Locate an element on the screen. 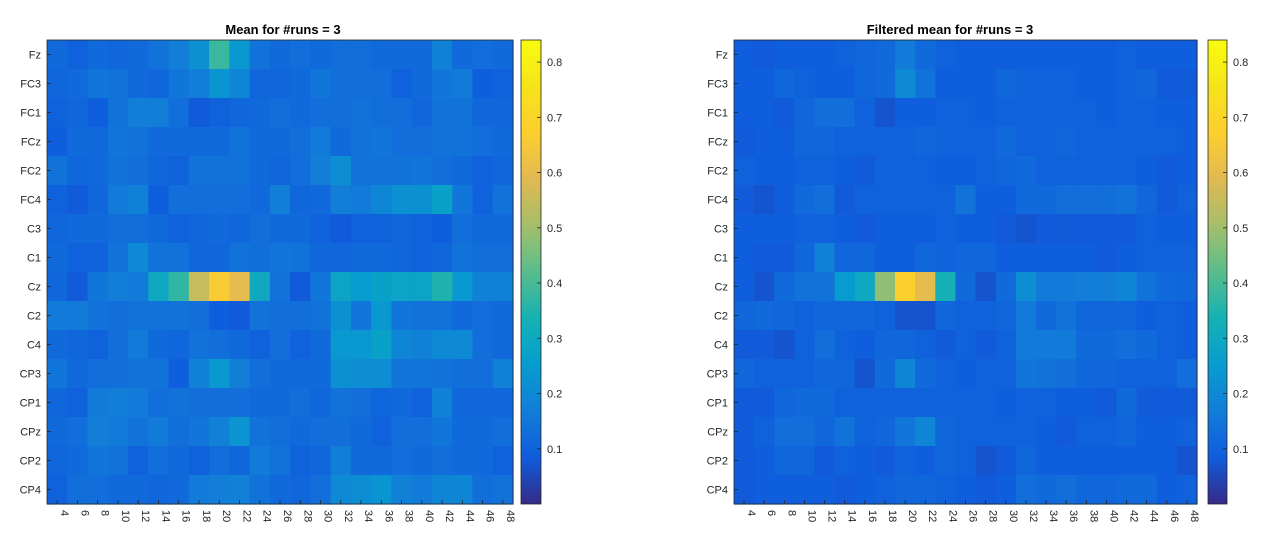  x-tick-label: 14 is located at coordinates (165, 516).